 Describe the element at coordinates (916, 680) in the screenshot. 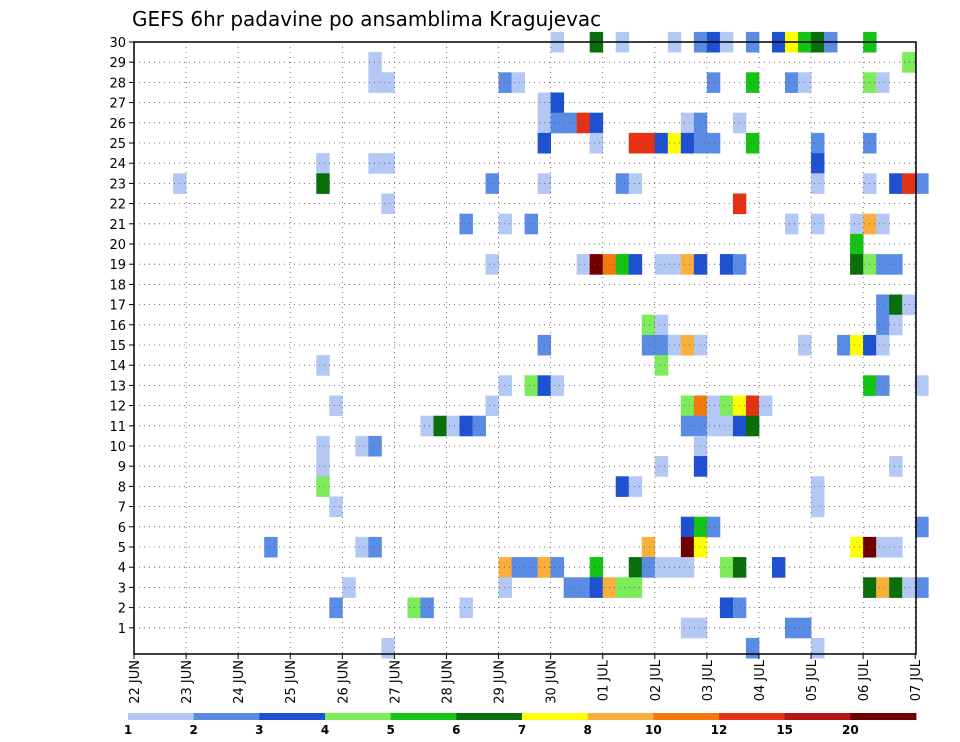

I see `x-tick-label: 07 JUL` at that location.